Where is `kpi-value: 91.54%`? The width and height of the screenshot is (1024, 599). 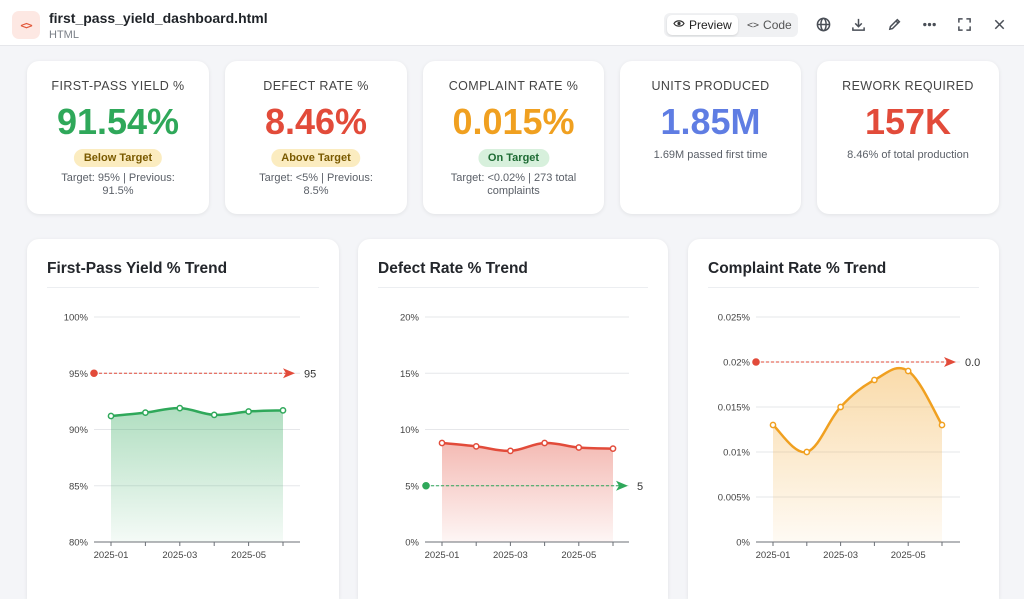
kpi-value: 91.54% is located at coordinates (118, 121).